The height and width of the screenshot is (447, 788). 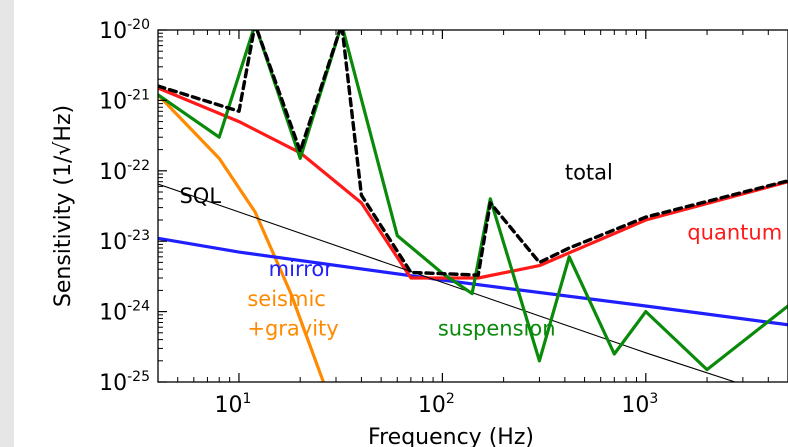 What do you see at coordinates (241, 237) in the screenshot?
I see `series-line-seismic-gravity` at bounding box center [241, 237].